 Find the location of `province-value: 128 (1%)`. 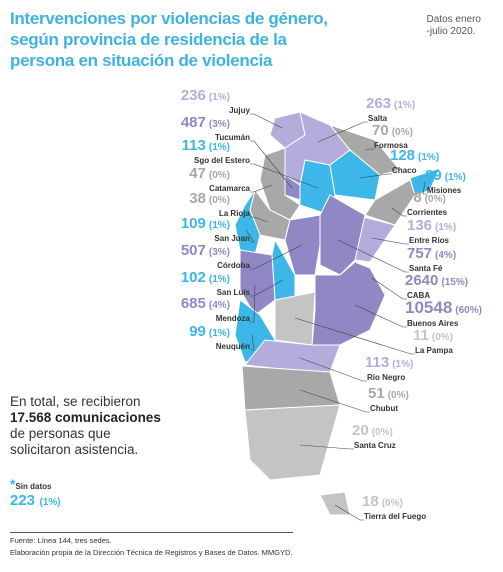

province-value: 128 (1%) is located at coordinates (414, 155).